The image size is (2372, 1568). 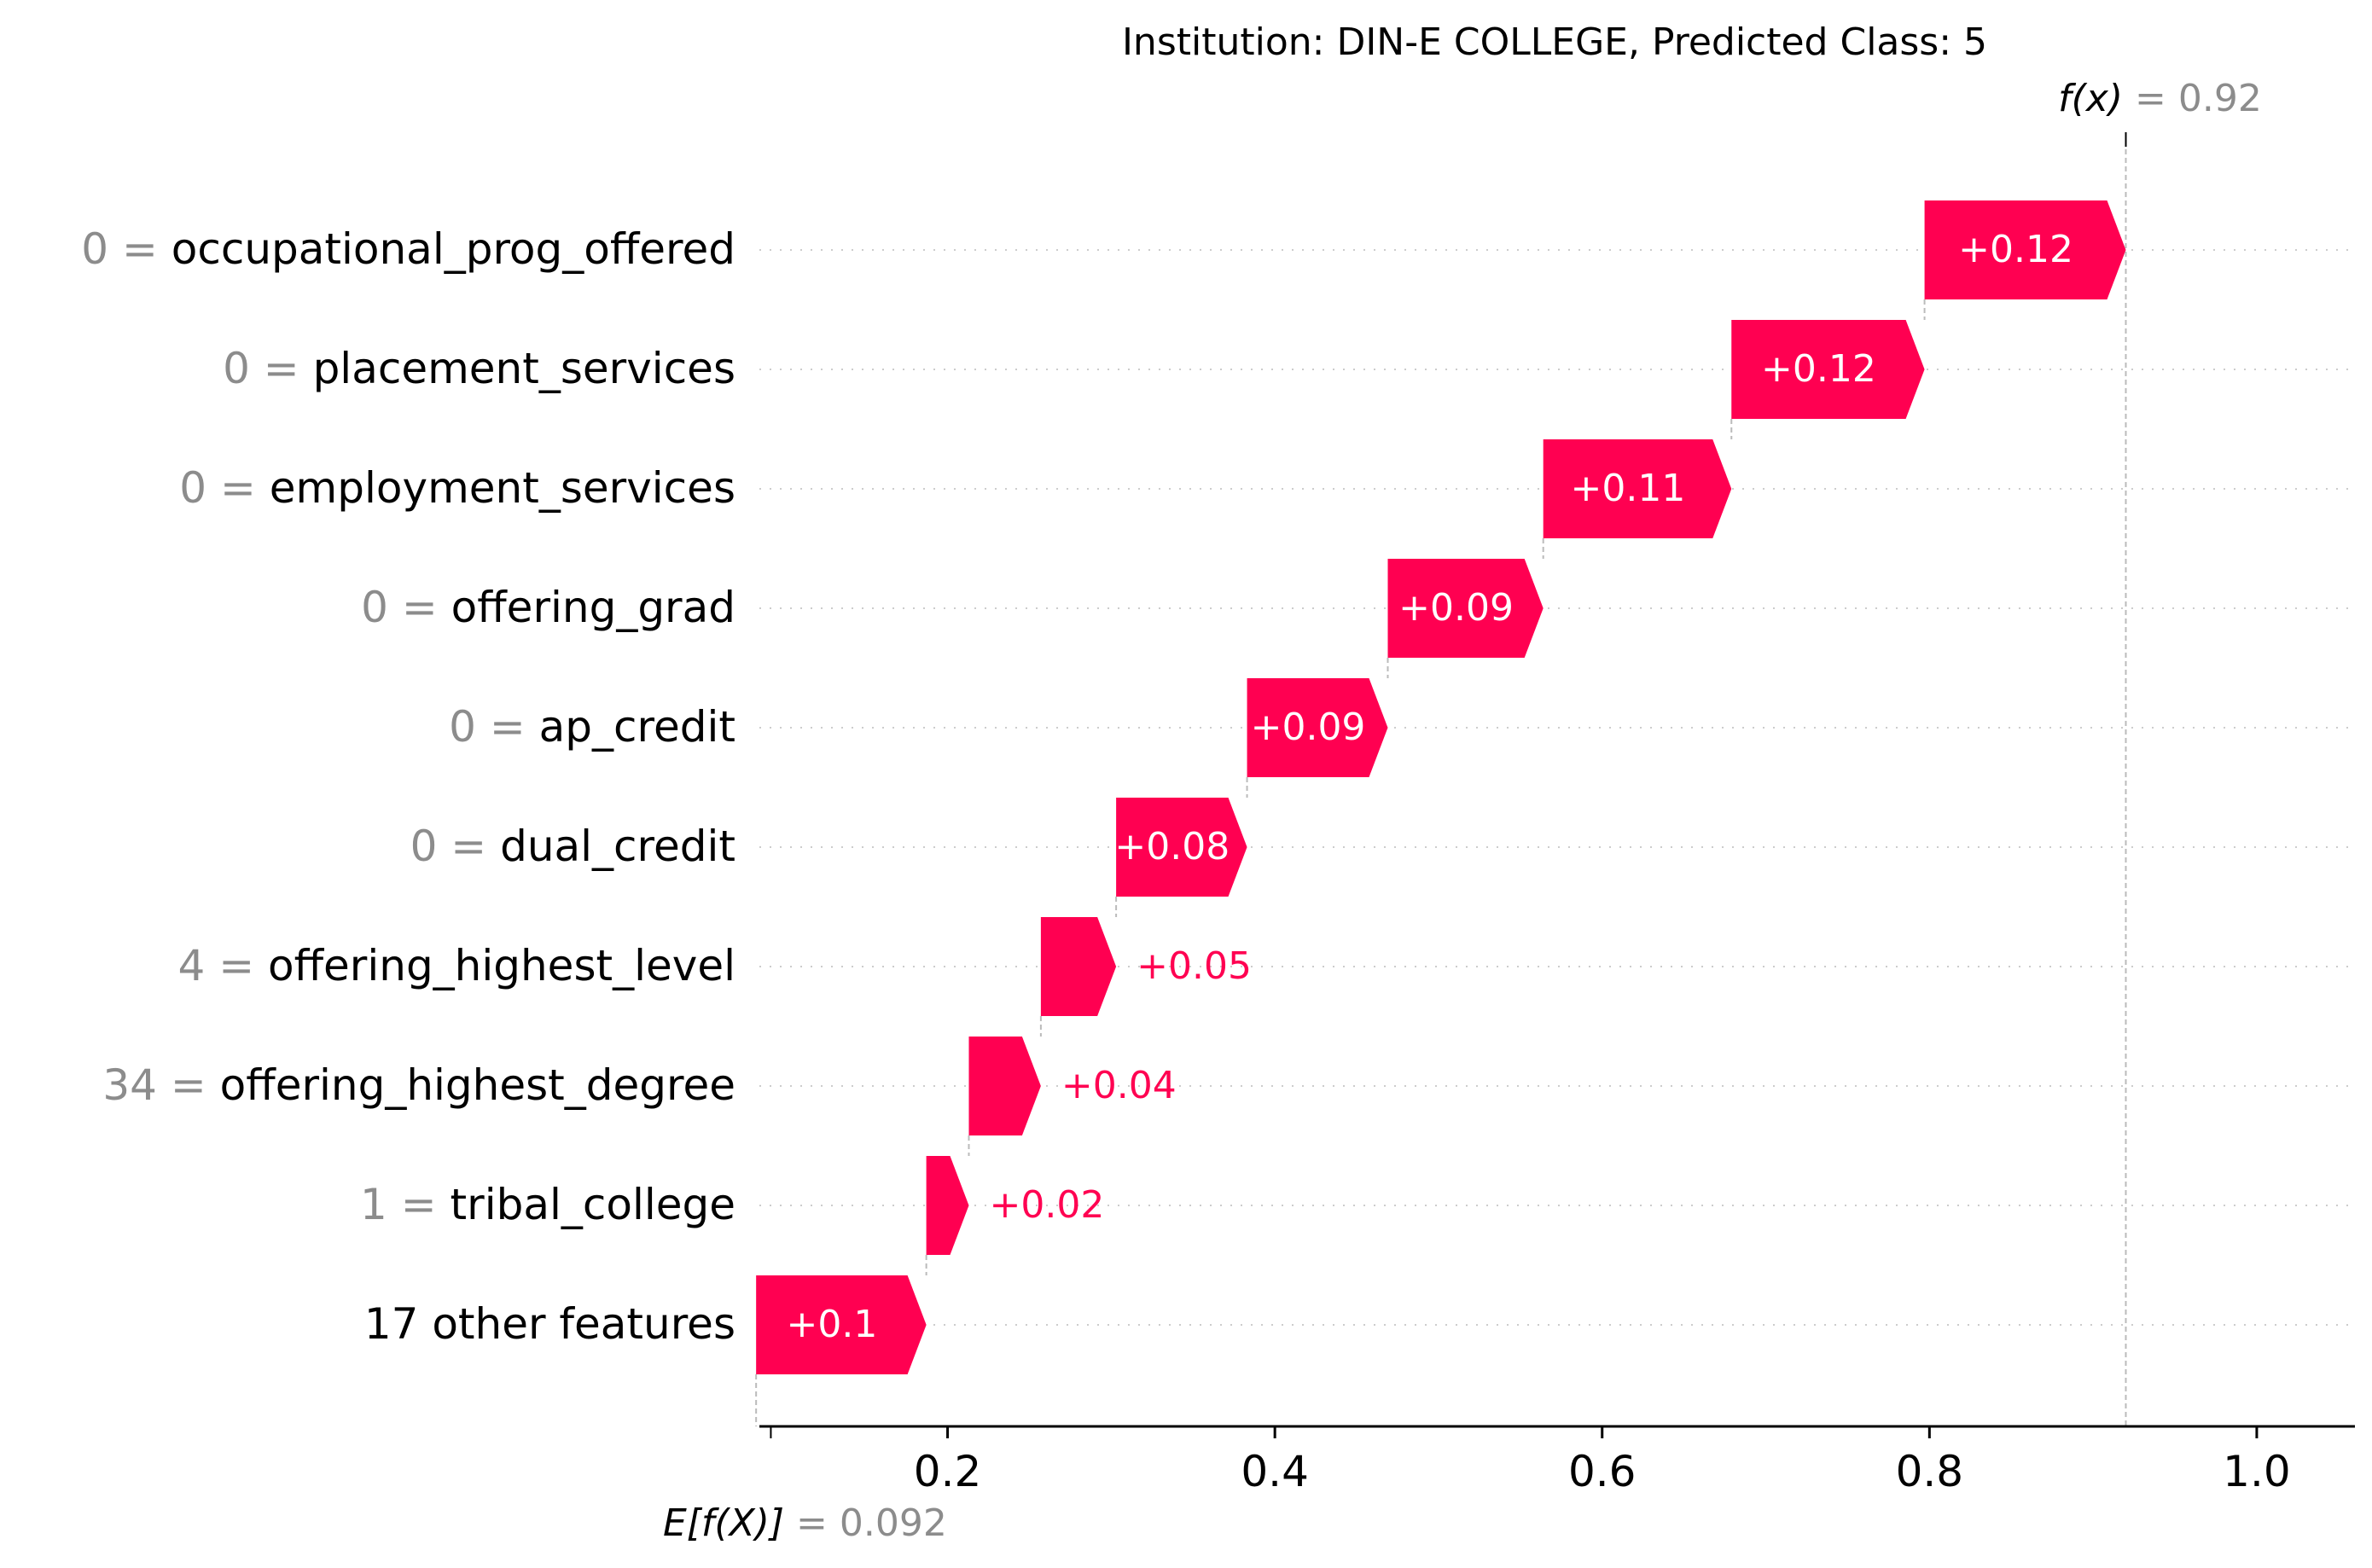 What do you see at coordinates (1046, 1205) in the screenshot?
I see `bar-value-label: +0.02` at bounding box center [1046, 1205].